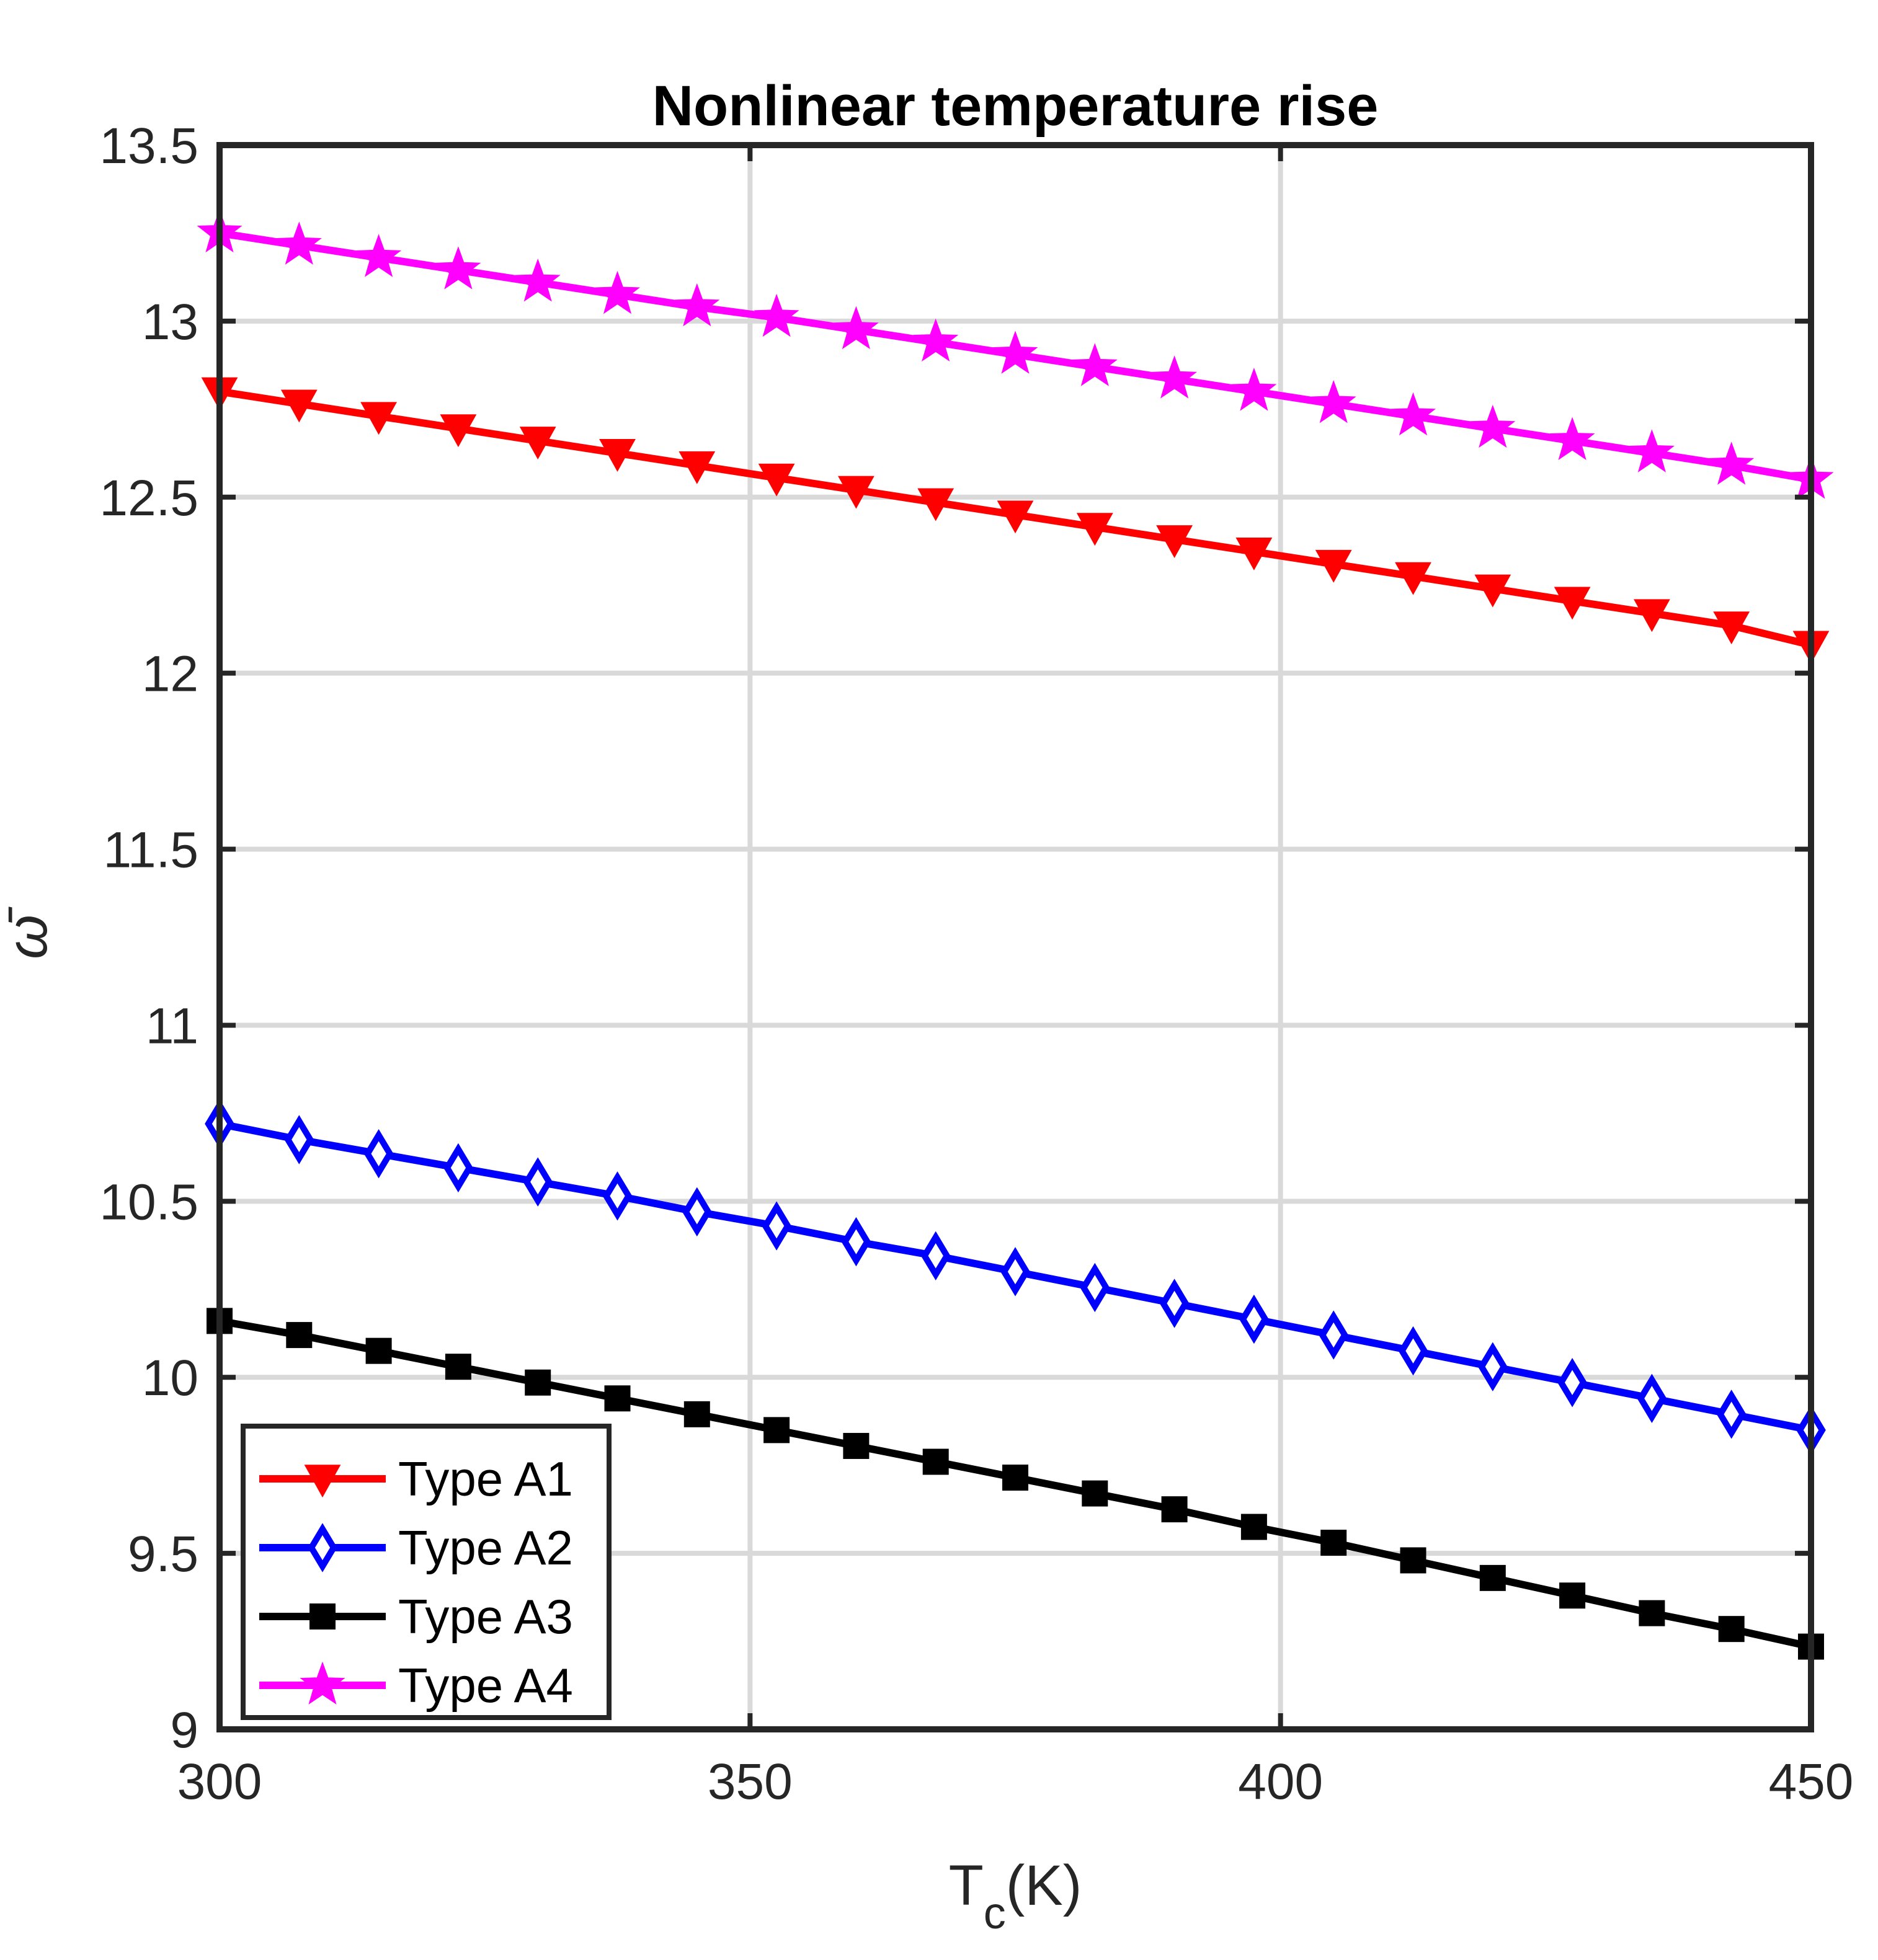  What do you see at coordinates (485, 1685) in the screenshot?
I see `legend-label: Type A4` at bounding box center [485, 1685].